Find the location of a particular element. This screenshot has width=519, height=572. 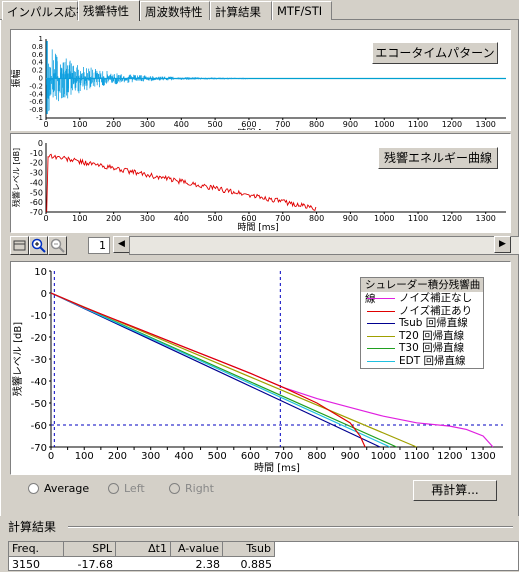

legend-item: T30 回帰直線 is located at coordinates (422, 348).